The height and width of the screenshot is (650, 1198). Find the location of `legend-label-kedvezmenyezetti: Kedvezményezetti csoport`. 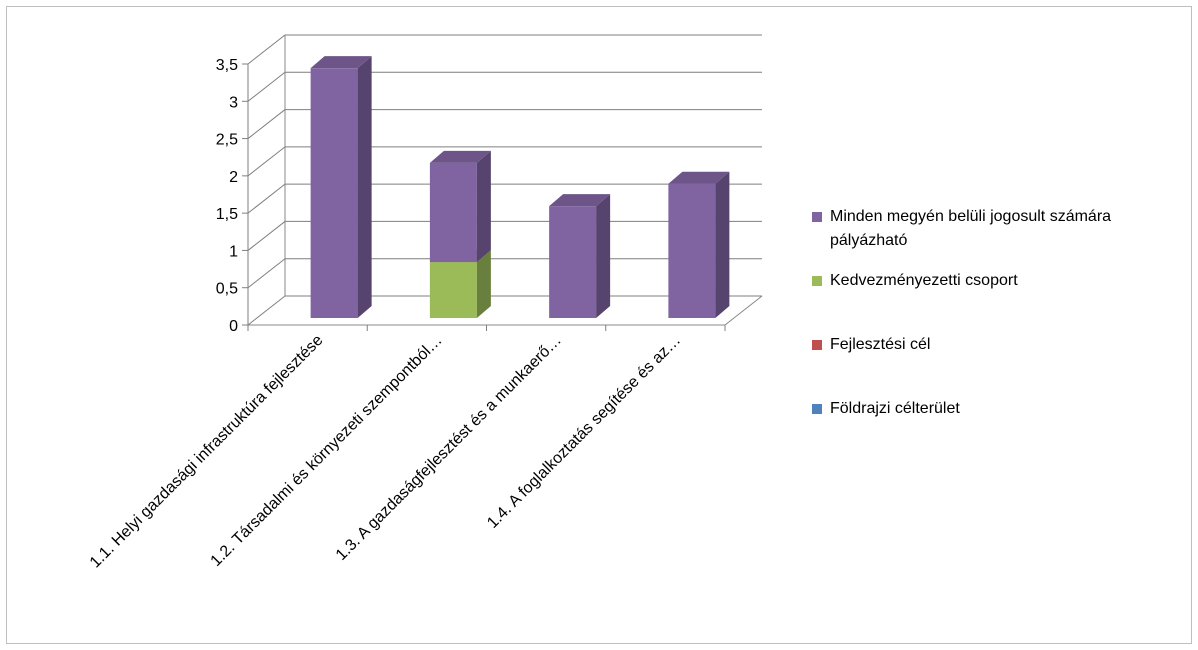

legend-label-kedvezmenyezetti: Kedvezményezetti csoport is located at coordinates (924, 280).